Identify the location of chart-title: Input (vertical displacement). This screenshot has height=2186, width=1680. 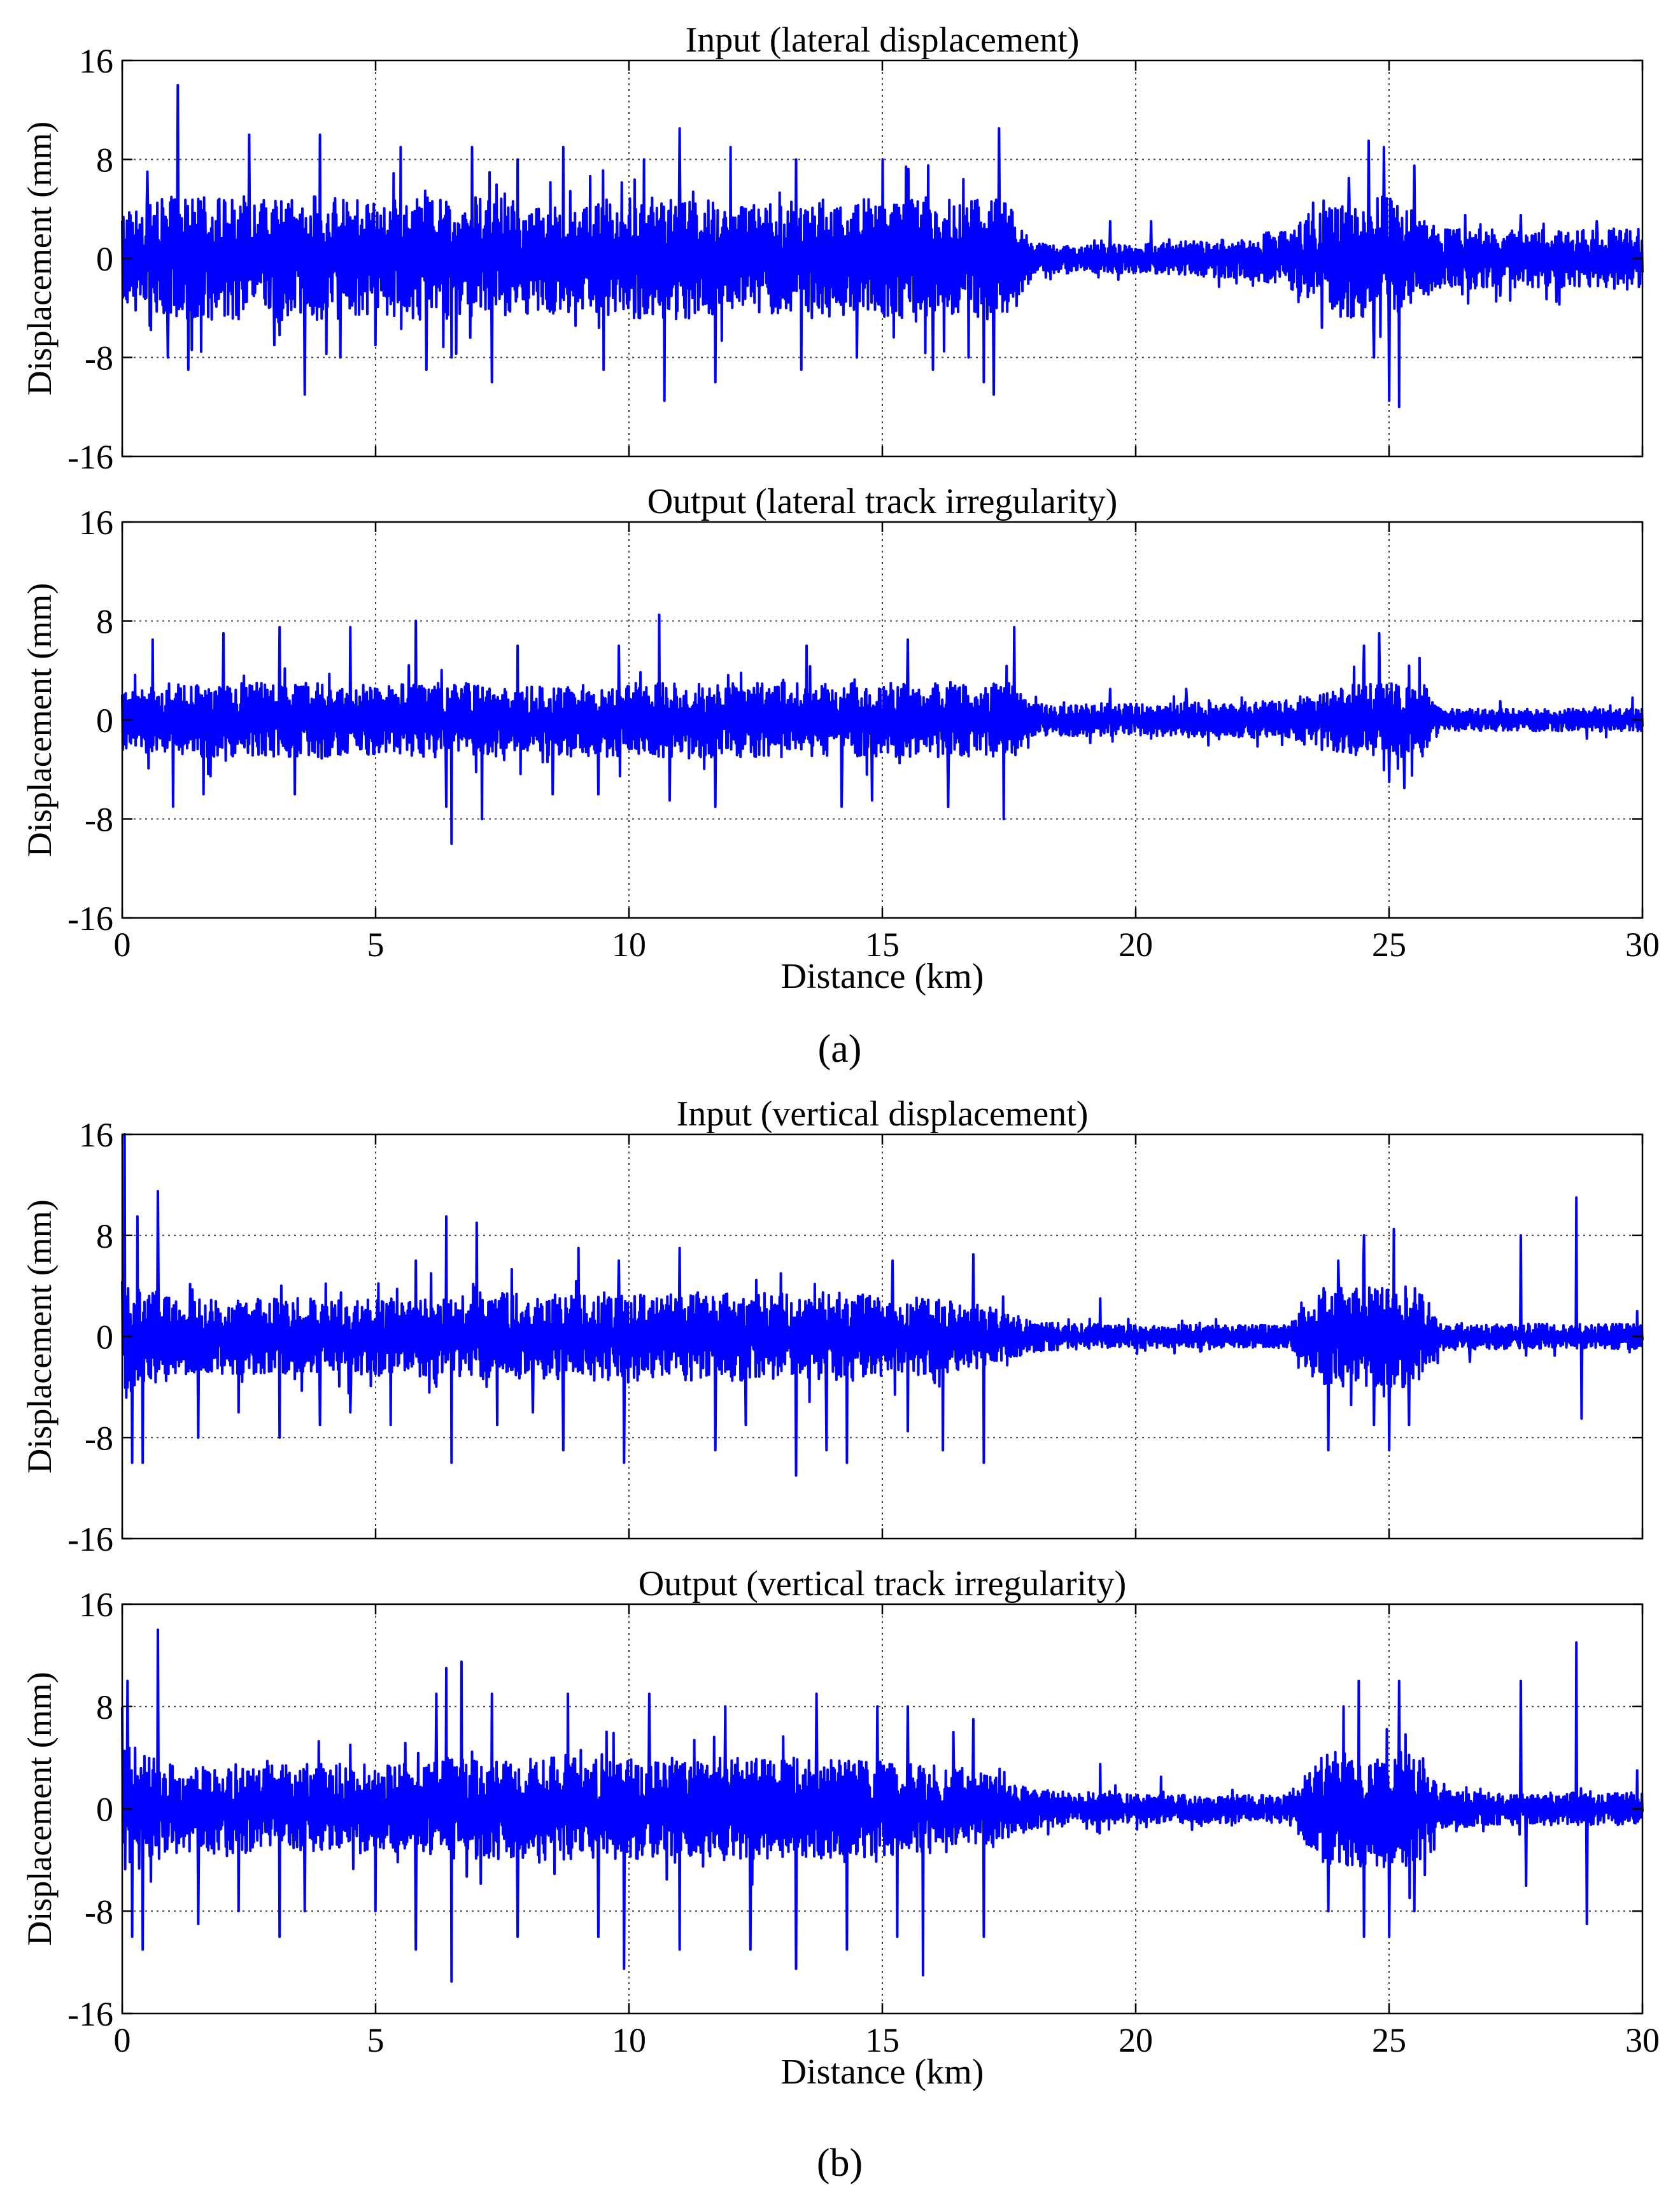
(883, 1114).